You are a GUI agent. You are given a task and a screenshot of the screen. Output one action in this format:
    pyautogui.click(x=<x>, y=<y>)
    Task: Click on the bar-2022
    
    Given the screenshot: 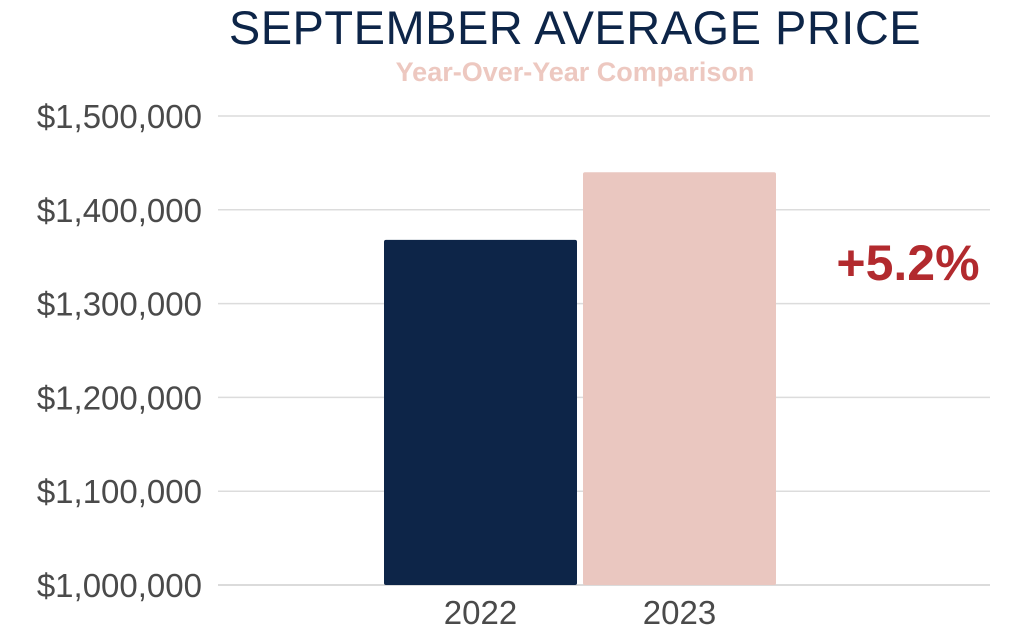 What is the action you would take?
    pyautogui.click(x=480, y=412)
    